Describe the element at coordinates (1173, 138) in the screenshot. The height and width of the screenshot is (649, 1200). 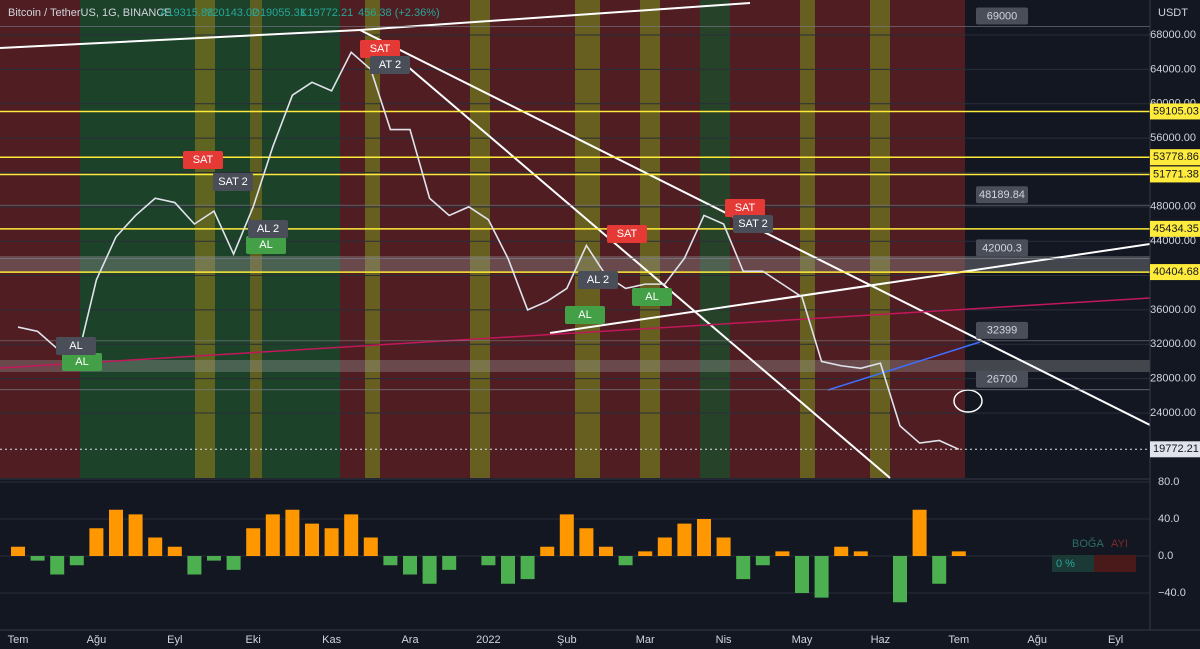
I see `y-tick-label: 56000.00` at that location.